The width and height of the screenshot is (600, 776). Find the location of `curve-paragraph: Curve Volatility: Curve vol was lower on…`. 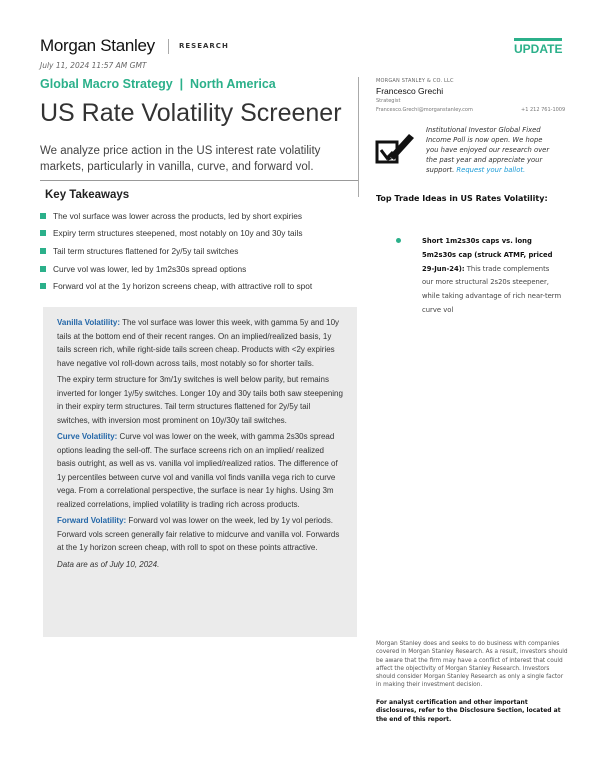

curve-paragraph: Curve Volatility: Curve vol was lower on… is located at coordinates (200, 470).